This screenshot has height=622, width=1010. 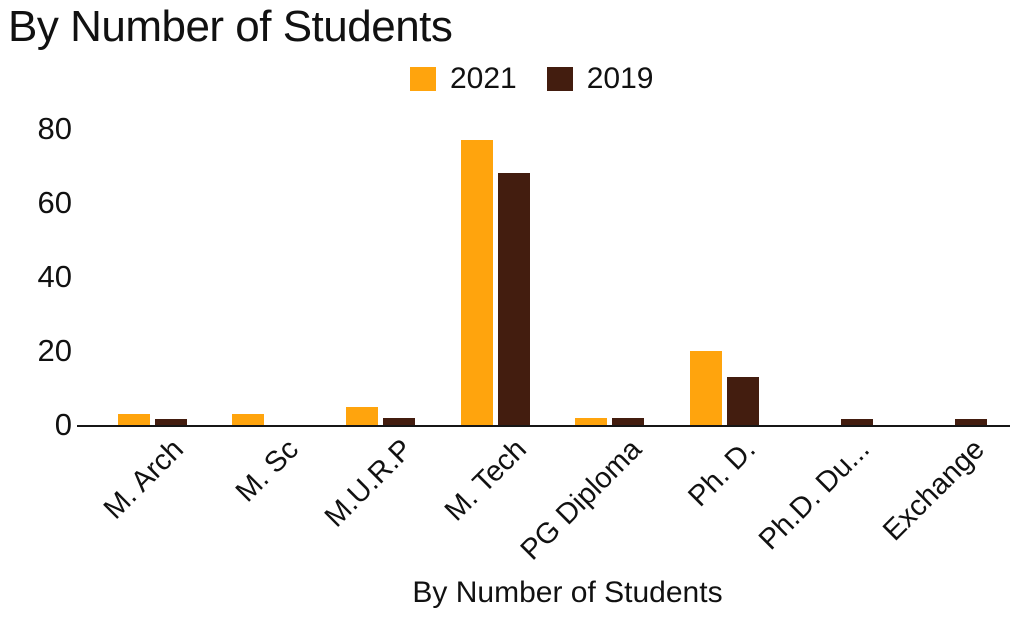 What do you see at coordinates (63, 424) in the screenshot?
I see `y-tick-label: 0` at bounding box center [63, 424].